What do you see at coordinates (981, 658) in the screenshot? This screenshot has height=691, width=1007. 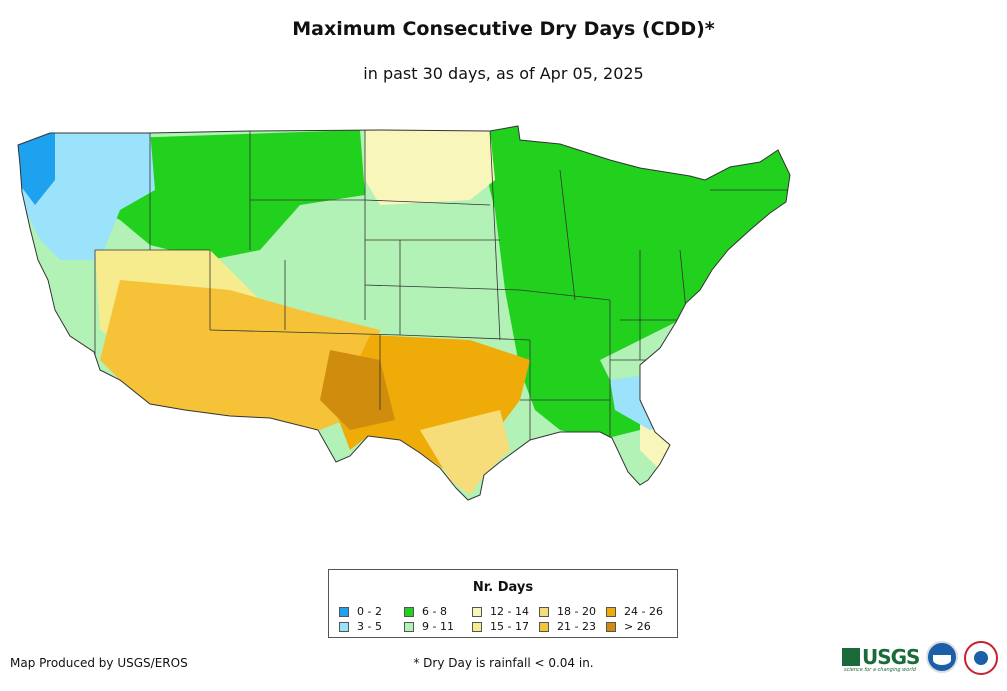 I see `nws-logo-icon` at bounding box center [981, 658].